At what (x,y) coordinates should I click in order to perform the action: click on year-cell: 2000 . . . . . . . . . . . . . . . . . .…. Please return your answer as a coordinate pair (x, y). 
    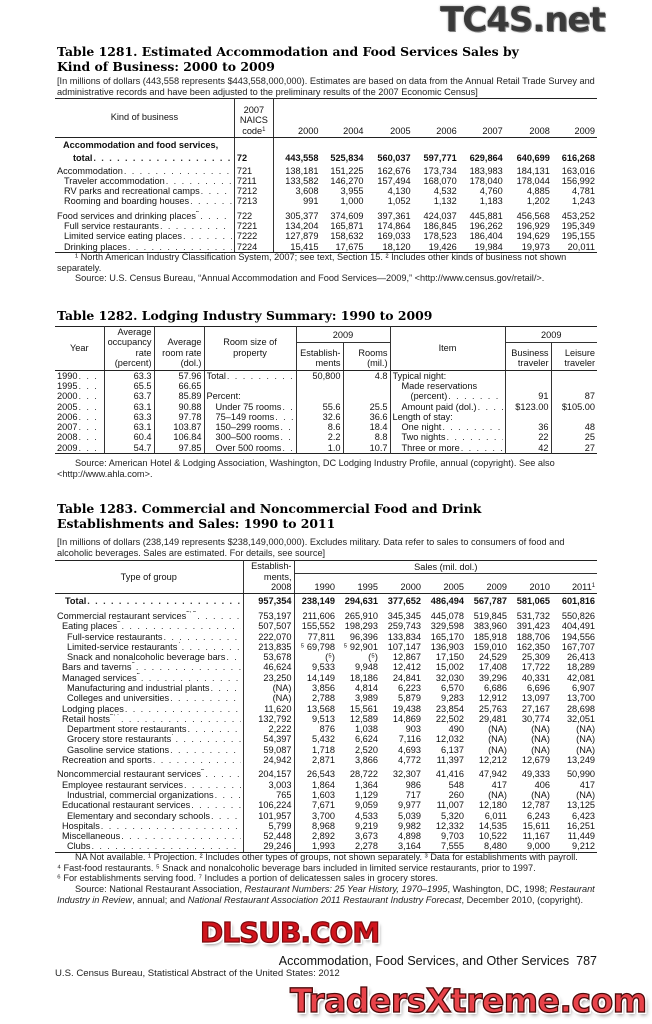
    Looking at the image, I should click on (80, 396).